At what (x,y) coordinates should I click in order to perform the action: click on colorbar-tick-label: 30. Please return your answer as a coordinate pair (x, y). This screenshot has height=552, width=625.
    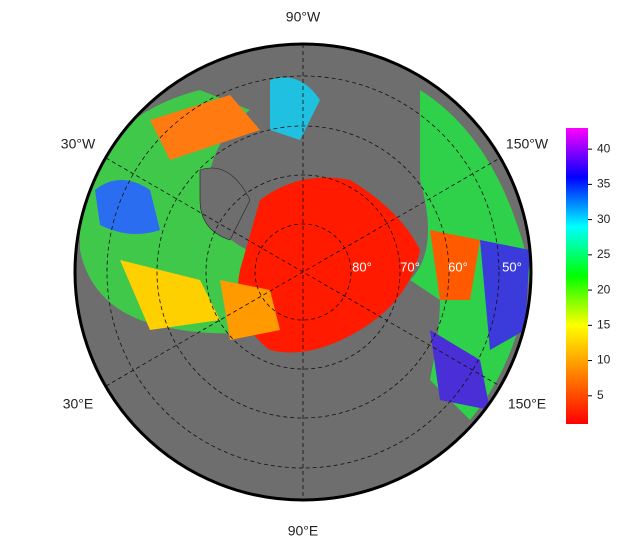
    Looking at the image, I should click on (604, 219).